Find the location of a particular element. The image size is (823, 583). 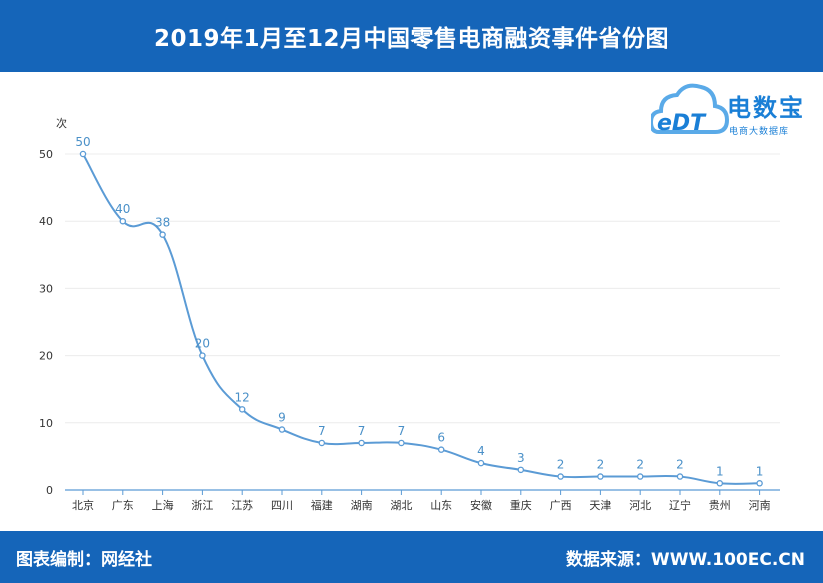

data-label: 20 is located at coordinates (202, 344).